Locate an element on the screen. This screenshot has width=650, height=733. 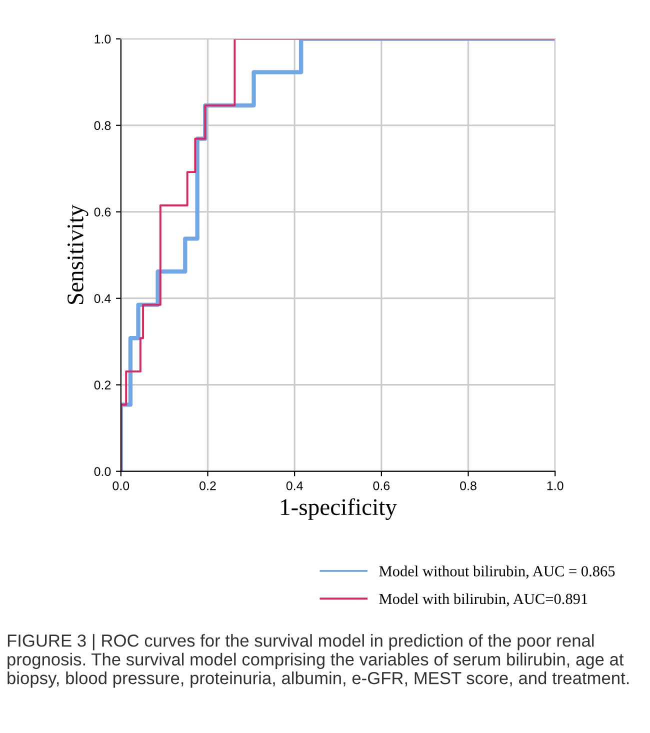
y-tick-label: 0.2 is located at coordinates (102, 385).